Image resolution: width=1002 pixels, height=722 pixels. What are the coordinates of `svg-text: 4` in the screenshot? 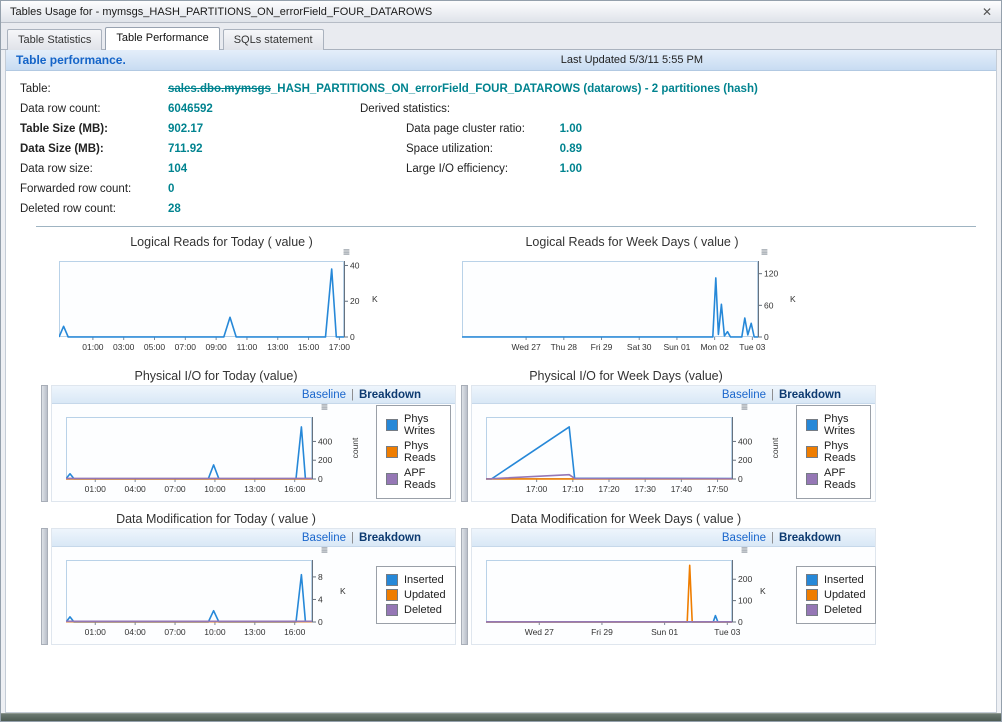 It's located at (320, 599).